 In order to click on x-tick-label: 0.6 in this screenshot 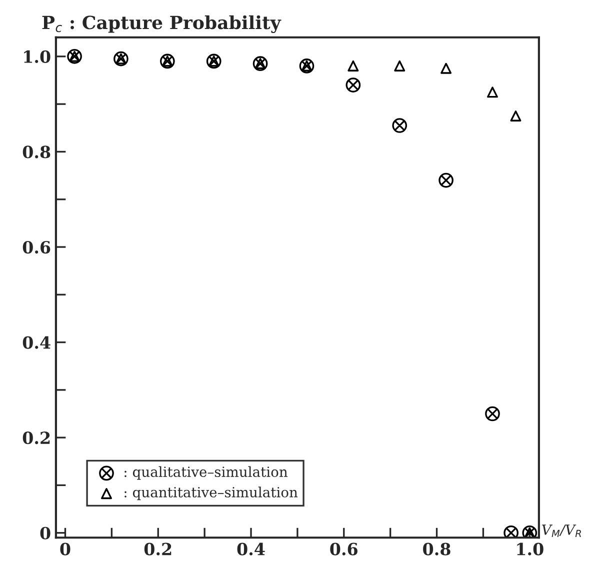, I will do `click(344, 549)`.